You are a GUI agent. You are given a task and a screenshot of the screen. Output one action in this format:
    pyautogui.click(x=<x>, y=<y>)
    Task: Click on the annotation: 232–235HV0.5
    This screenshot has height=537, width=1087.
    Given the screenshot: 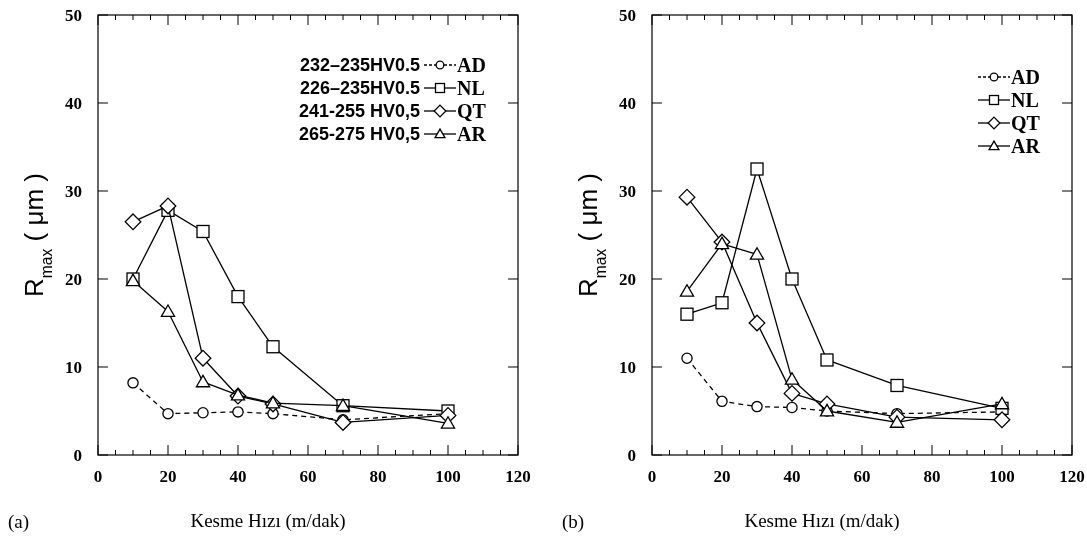 What is the action you would take?
    pyautogui.click(x=359, y=65)
    